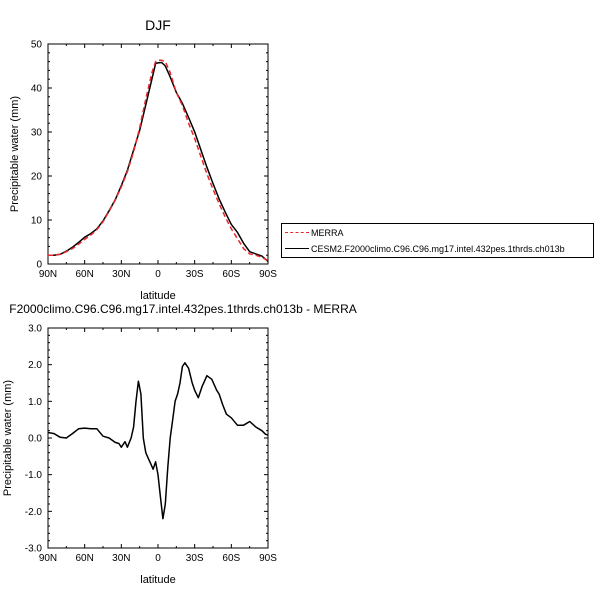 The width and height of the screenshot is (602, 604). I want to click on y-tick-label: 3.0, so click(35, 329).